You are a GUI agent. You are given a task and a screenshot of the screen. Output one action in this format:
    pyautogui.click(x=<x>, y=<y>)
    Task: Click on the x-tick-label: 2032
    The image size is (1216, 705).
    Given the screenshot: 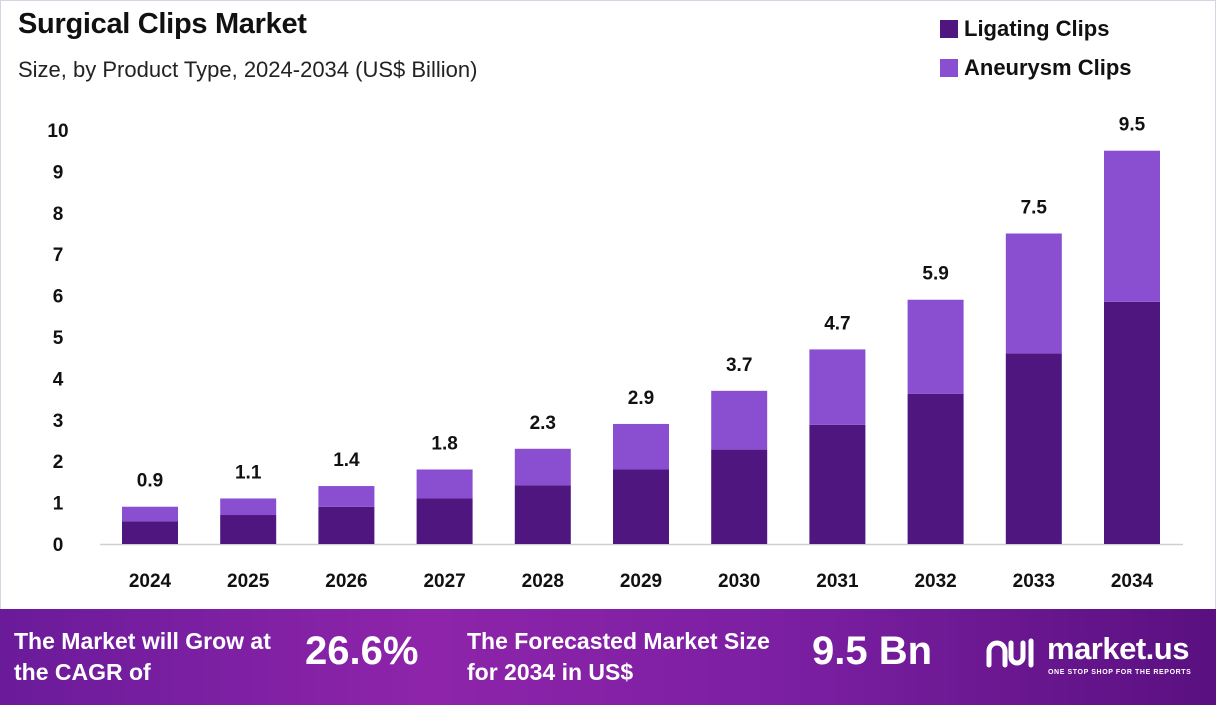 What is the action you would take?
    pyautogui.click(x=935, y=581)
    